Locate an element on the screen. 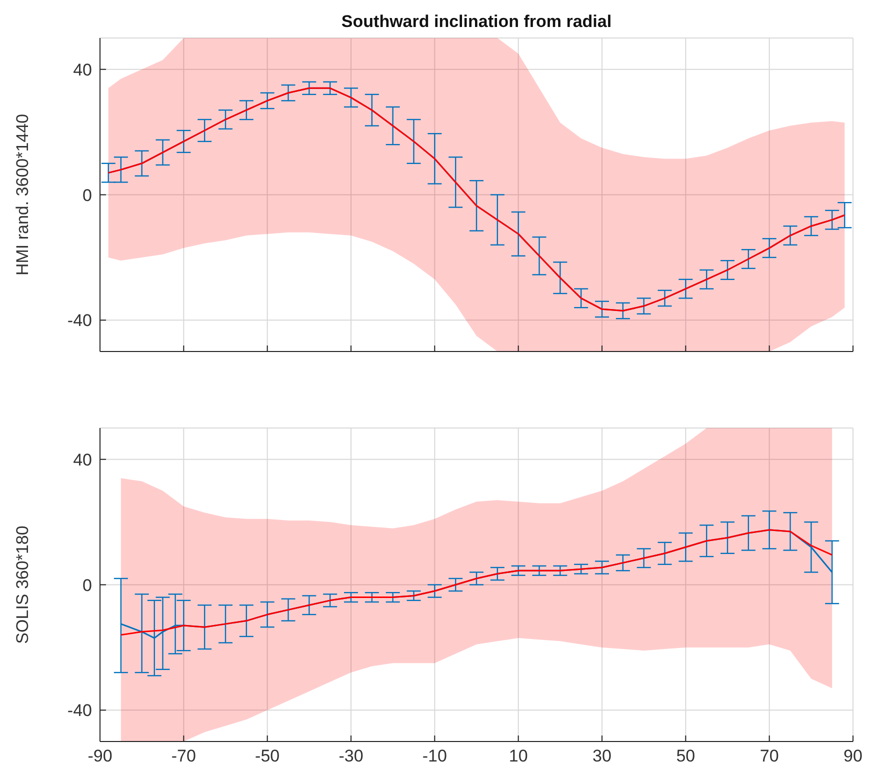  x-tick-label: -30 is located at coordinates (351, 756).